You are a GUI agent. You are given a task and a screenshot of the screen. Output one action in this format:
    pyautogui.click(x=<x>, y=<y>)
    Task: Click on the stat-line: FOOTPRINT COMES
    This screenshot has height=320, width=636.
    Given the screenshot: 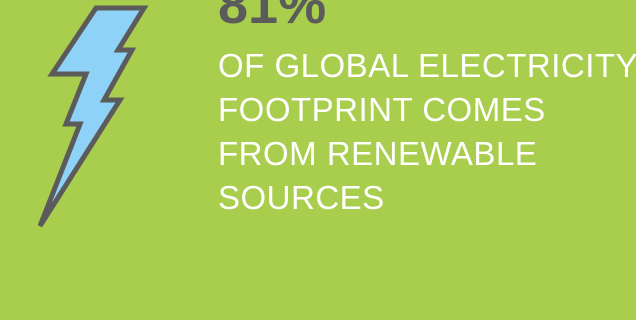 What is the action you would take?
    pyautogui.click(x=382, y=109)
    